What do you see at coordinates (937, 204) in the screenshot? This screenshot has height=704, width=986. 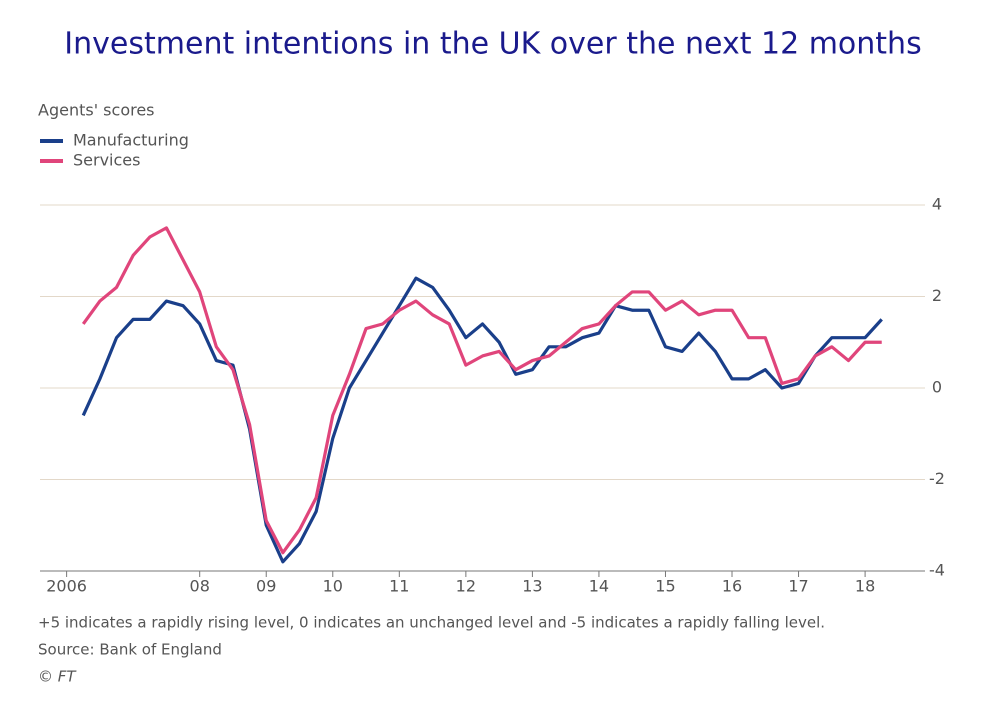 I see `y-tick-label: 4` at bounding box center [937, 204].